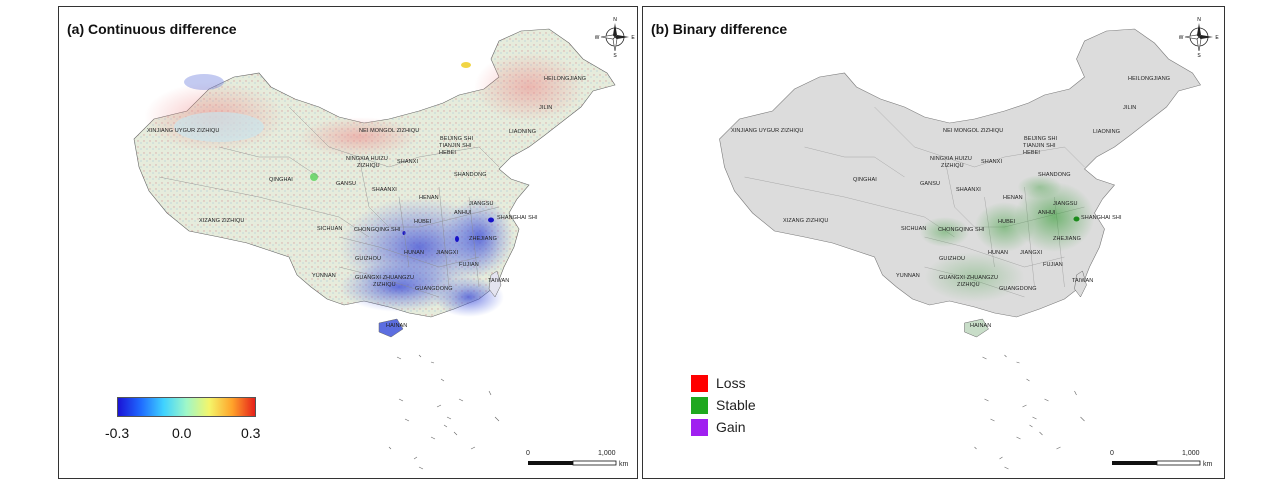 The height and width of the screenshot is (492, 1270). Describe the element at coordinates (182, 433) in the screenshot. I see `colorbar-mid-label: 0.0` at that location.